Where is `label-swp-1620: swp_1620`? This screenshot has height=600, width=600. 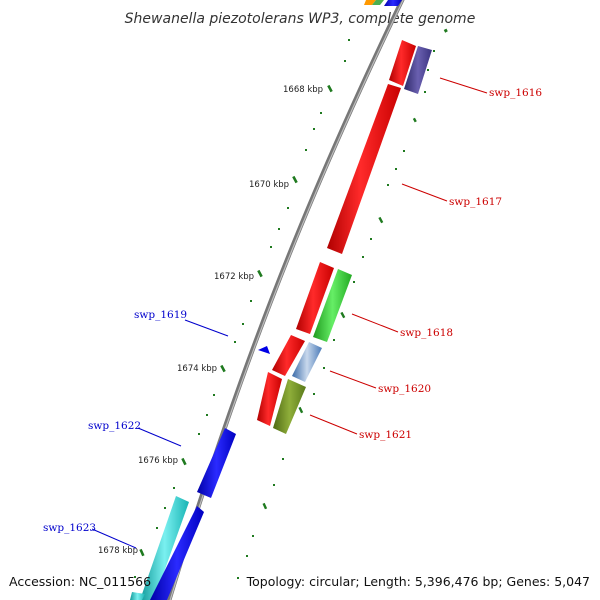 label-swp-1620: swp_1620 is located at coordinates (404, 389).